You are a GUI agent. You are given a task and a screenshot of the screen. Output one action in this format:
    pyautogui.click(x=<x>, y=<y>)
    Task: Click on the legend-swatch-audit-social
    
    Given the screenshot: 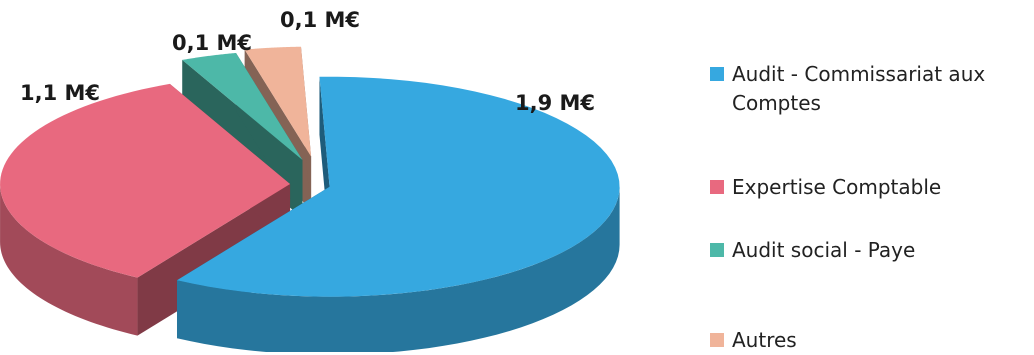 What is the action you would take?
    pyautogui.click(x=717, y=250)
    